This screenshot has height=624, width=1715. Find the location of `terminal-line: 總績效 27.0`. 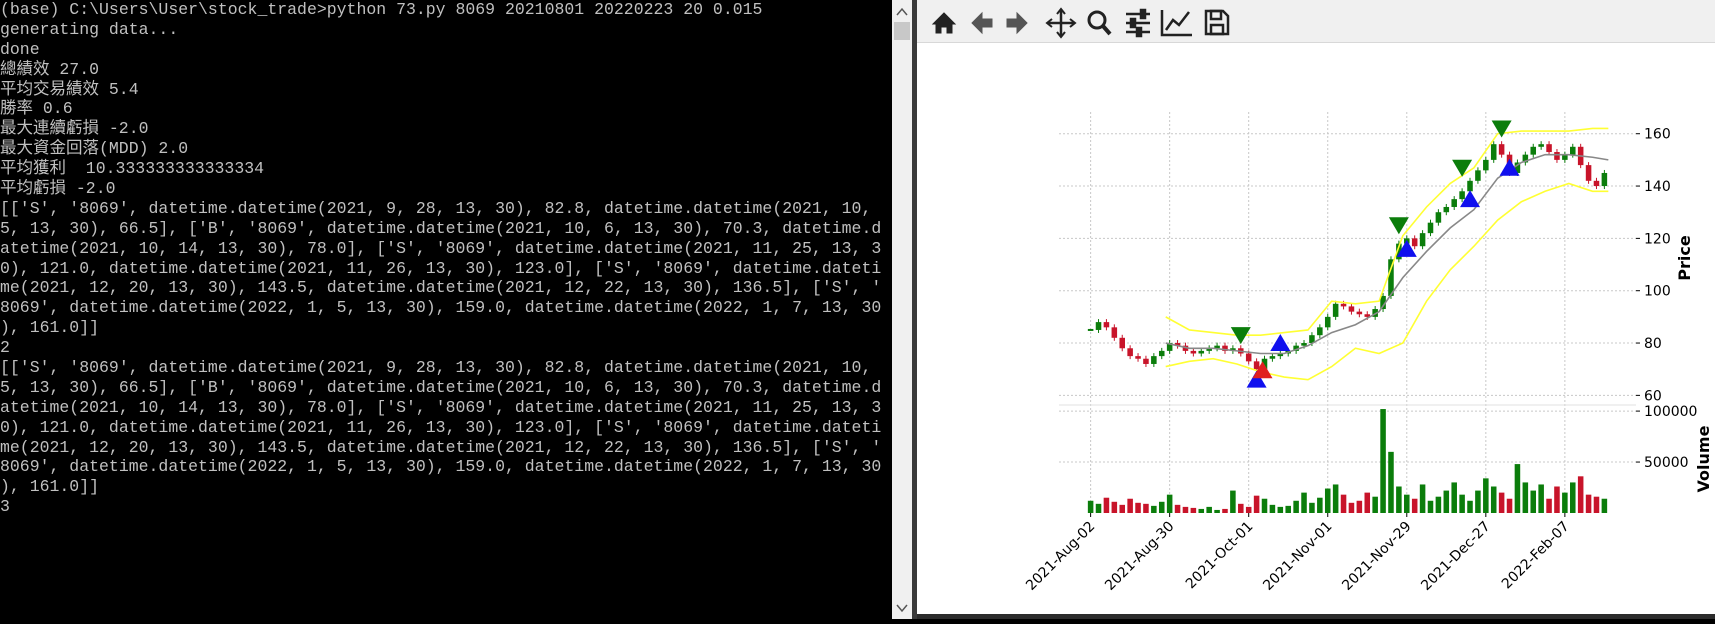

terminal-line: 總績效 27.0 is located at coordinates (50, 69).